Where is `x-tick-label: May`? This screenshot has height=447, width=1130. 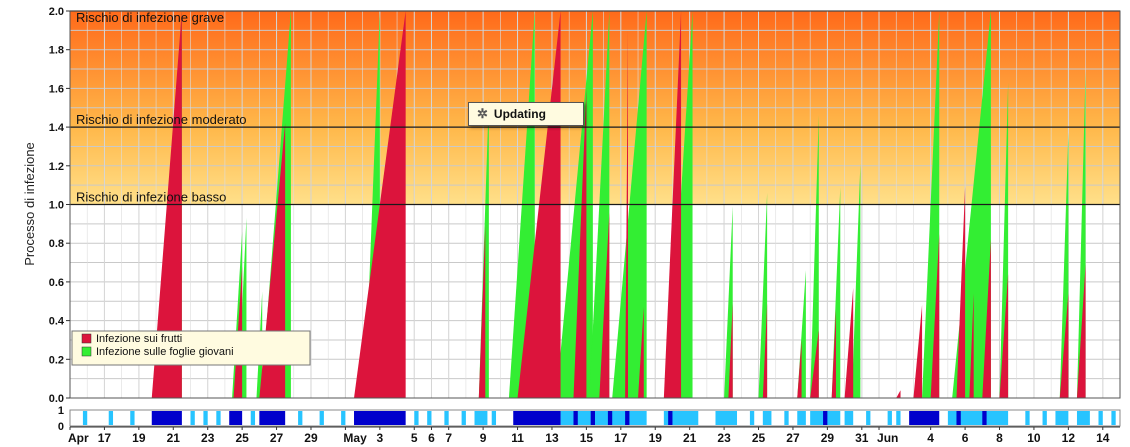 x-tick-label: May is located at coordinates (355, 438).